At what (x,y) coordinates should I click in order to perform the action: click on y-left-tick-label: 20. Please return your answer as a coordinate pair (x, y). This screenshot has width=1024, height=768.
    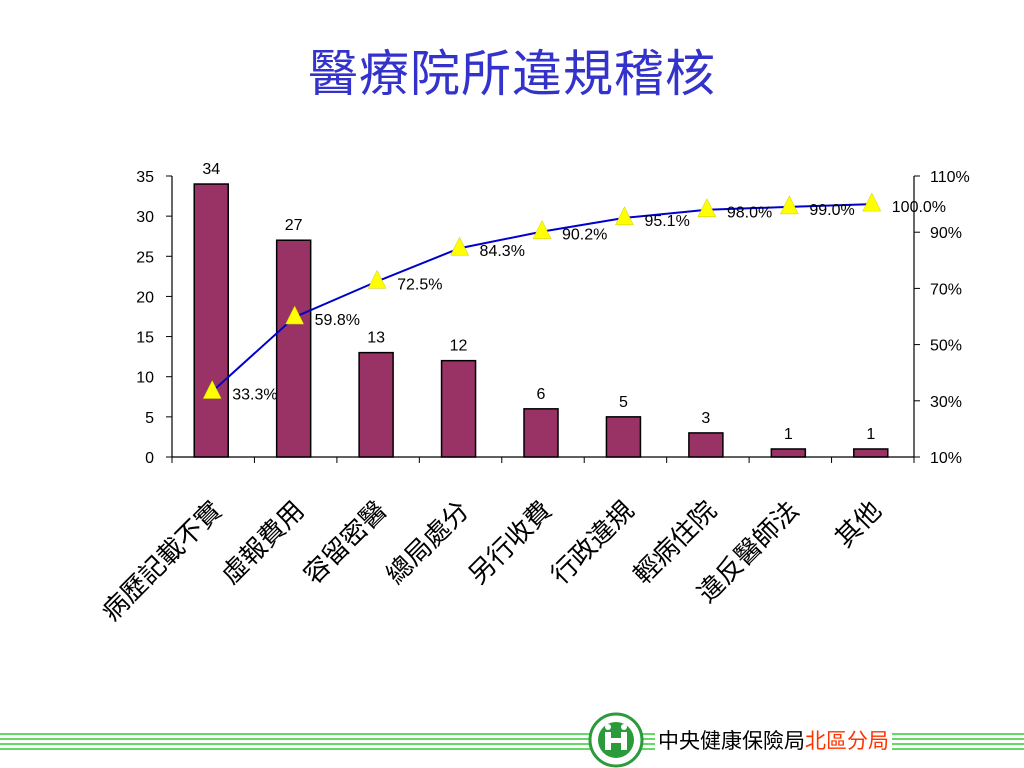
    Looking at the image, I should click on (145, 297).